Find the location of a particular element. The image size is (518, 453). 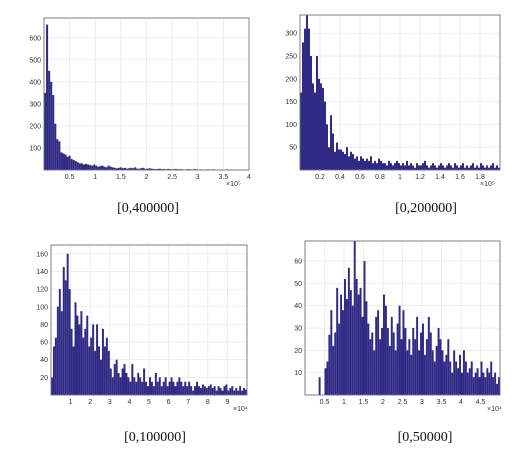

panel-caption: [0,400000] is located at coordinates (148, 208).